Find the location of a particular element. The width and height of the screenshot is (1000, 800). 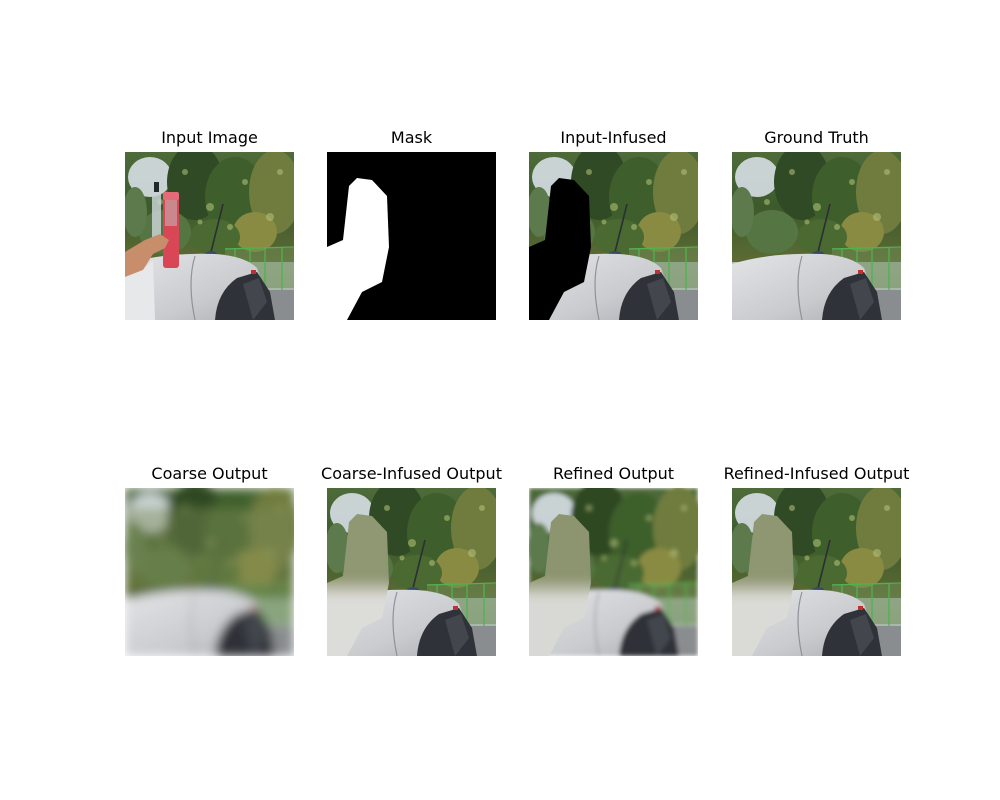

panel-title: Refined Output is located at coordinates (613, 473).